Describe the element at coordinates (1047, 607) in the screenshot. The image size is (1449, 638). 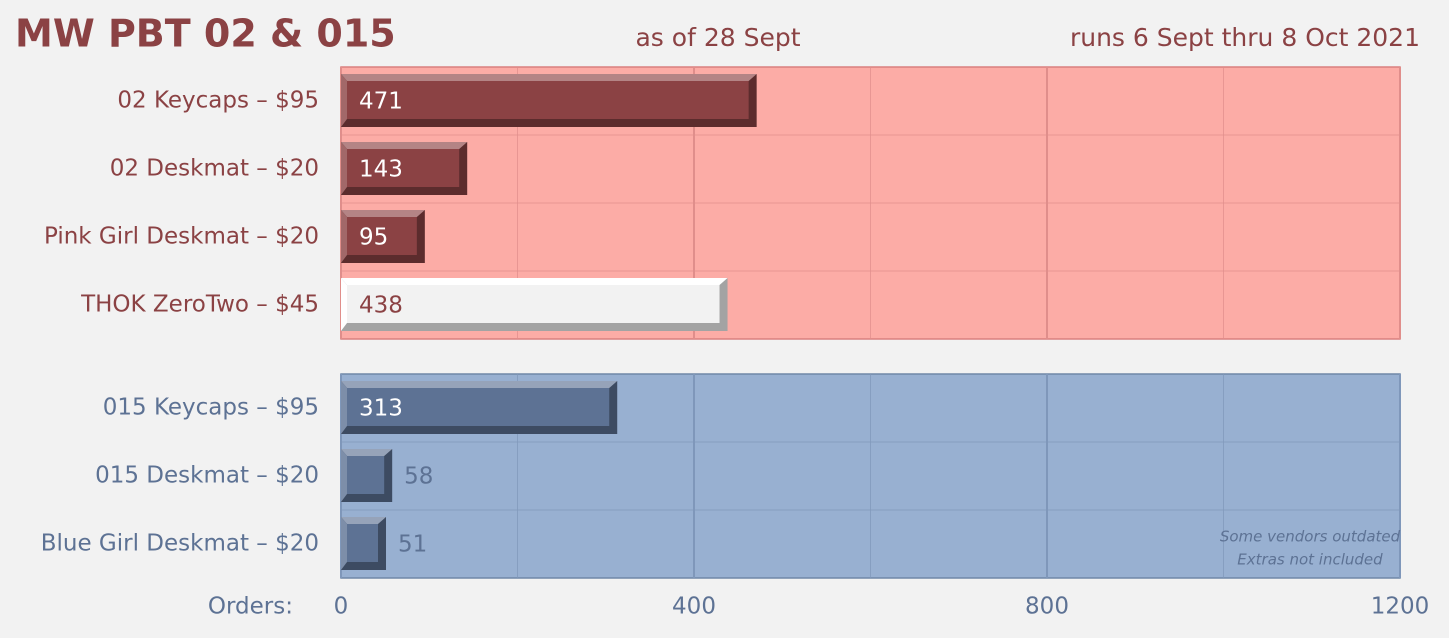
I see `x-tick-label: 800` at that location.